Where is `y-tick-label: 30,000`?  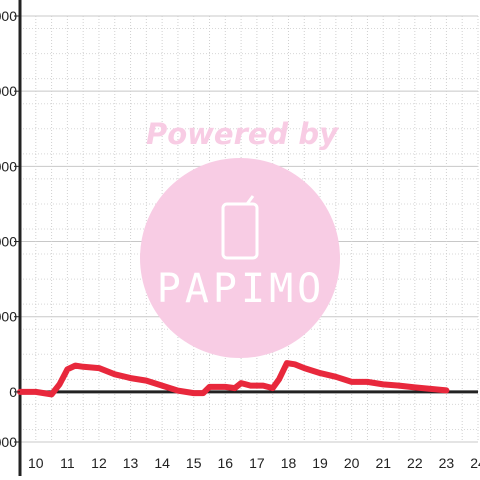 y-tick-label: 30,000 is located at coordinates (8, 317).